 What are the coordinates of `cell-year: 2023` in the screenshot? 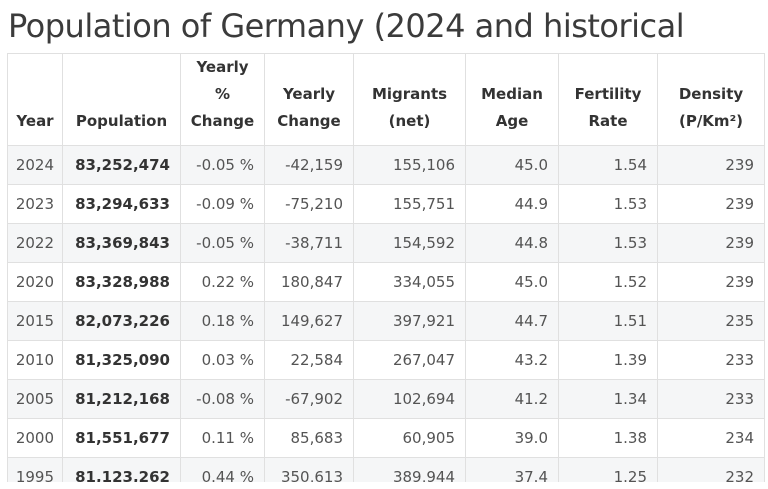 It's located at (35, 204).